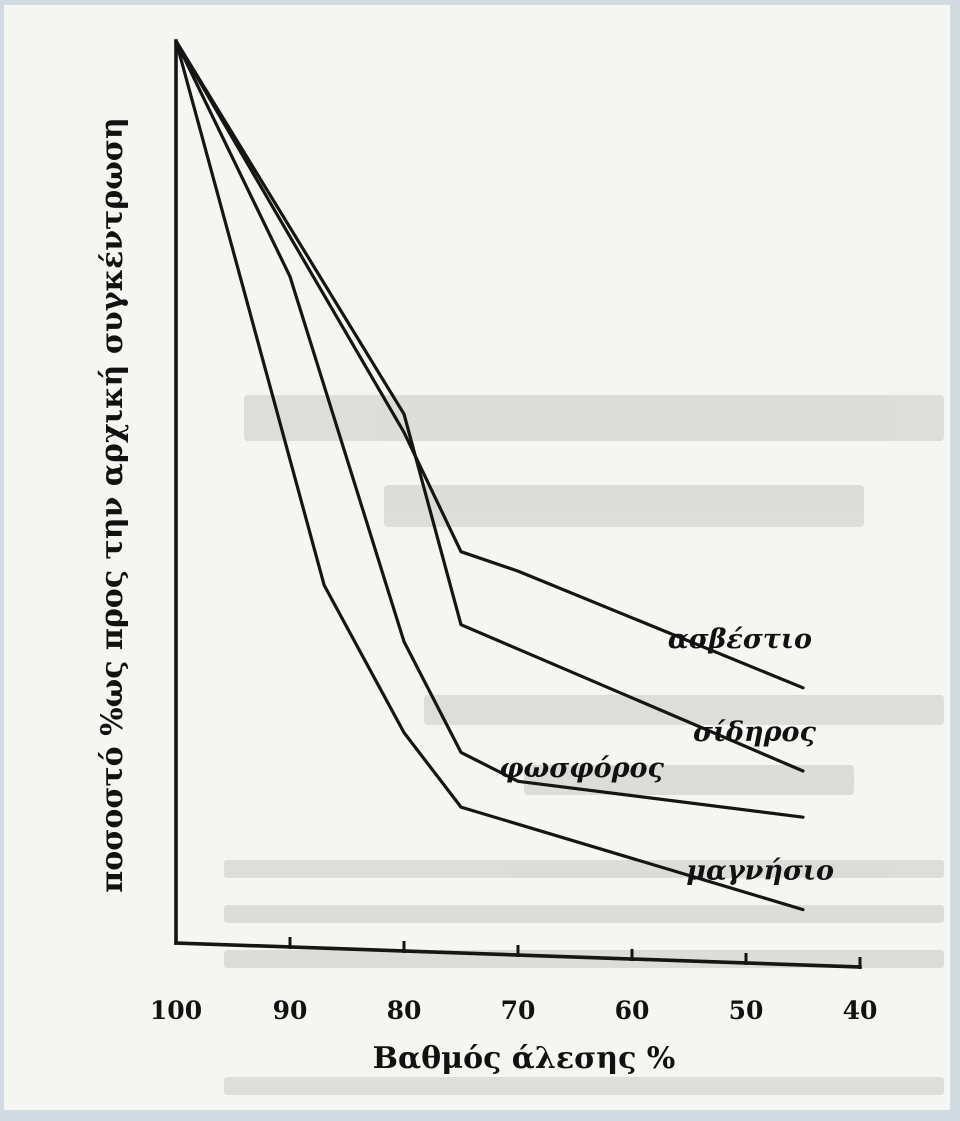 The height and width of the screenshot is (1121, 960). What do you see at coordinates (755, 732) in the screenshot?
I see `series-label-2: σίδηρος` at bounding box center [755, 732].